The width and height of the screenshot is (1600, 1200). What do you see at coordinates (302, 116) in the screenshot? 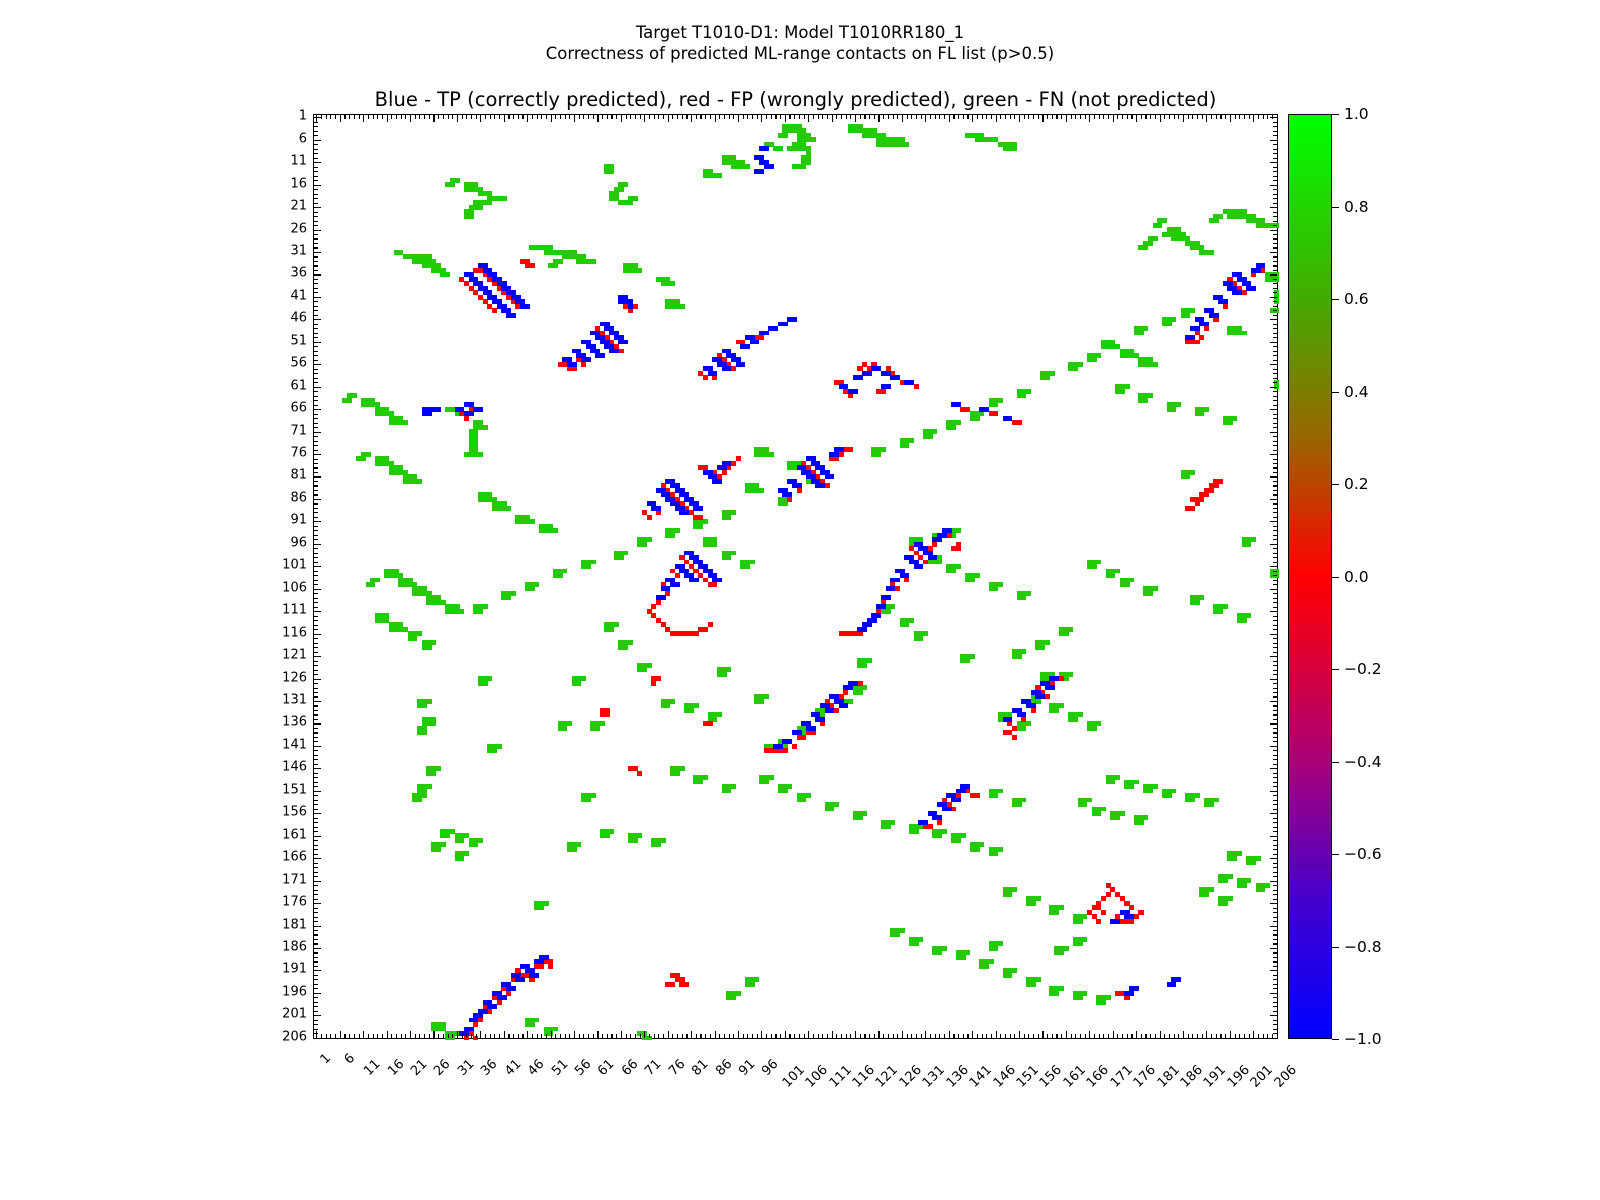
I see `y-tick-label: 1` at bounding box center [302, 116].